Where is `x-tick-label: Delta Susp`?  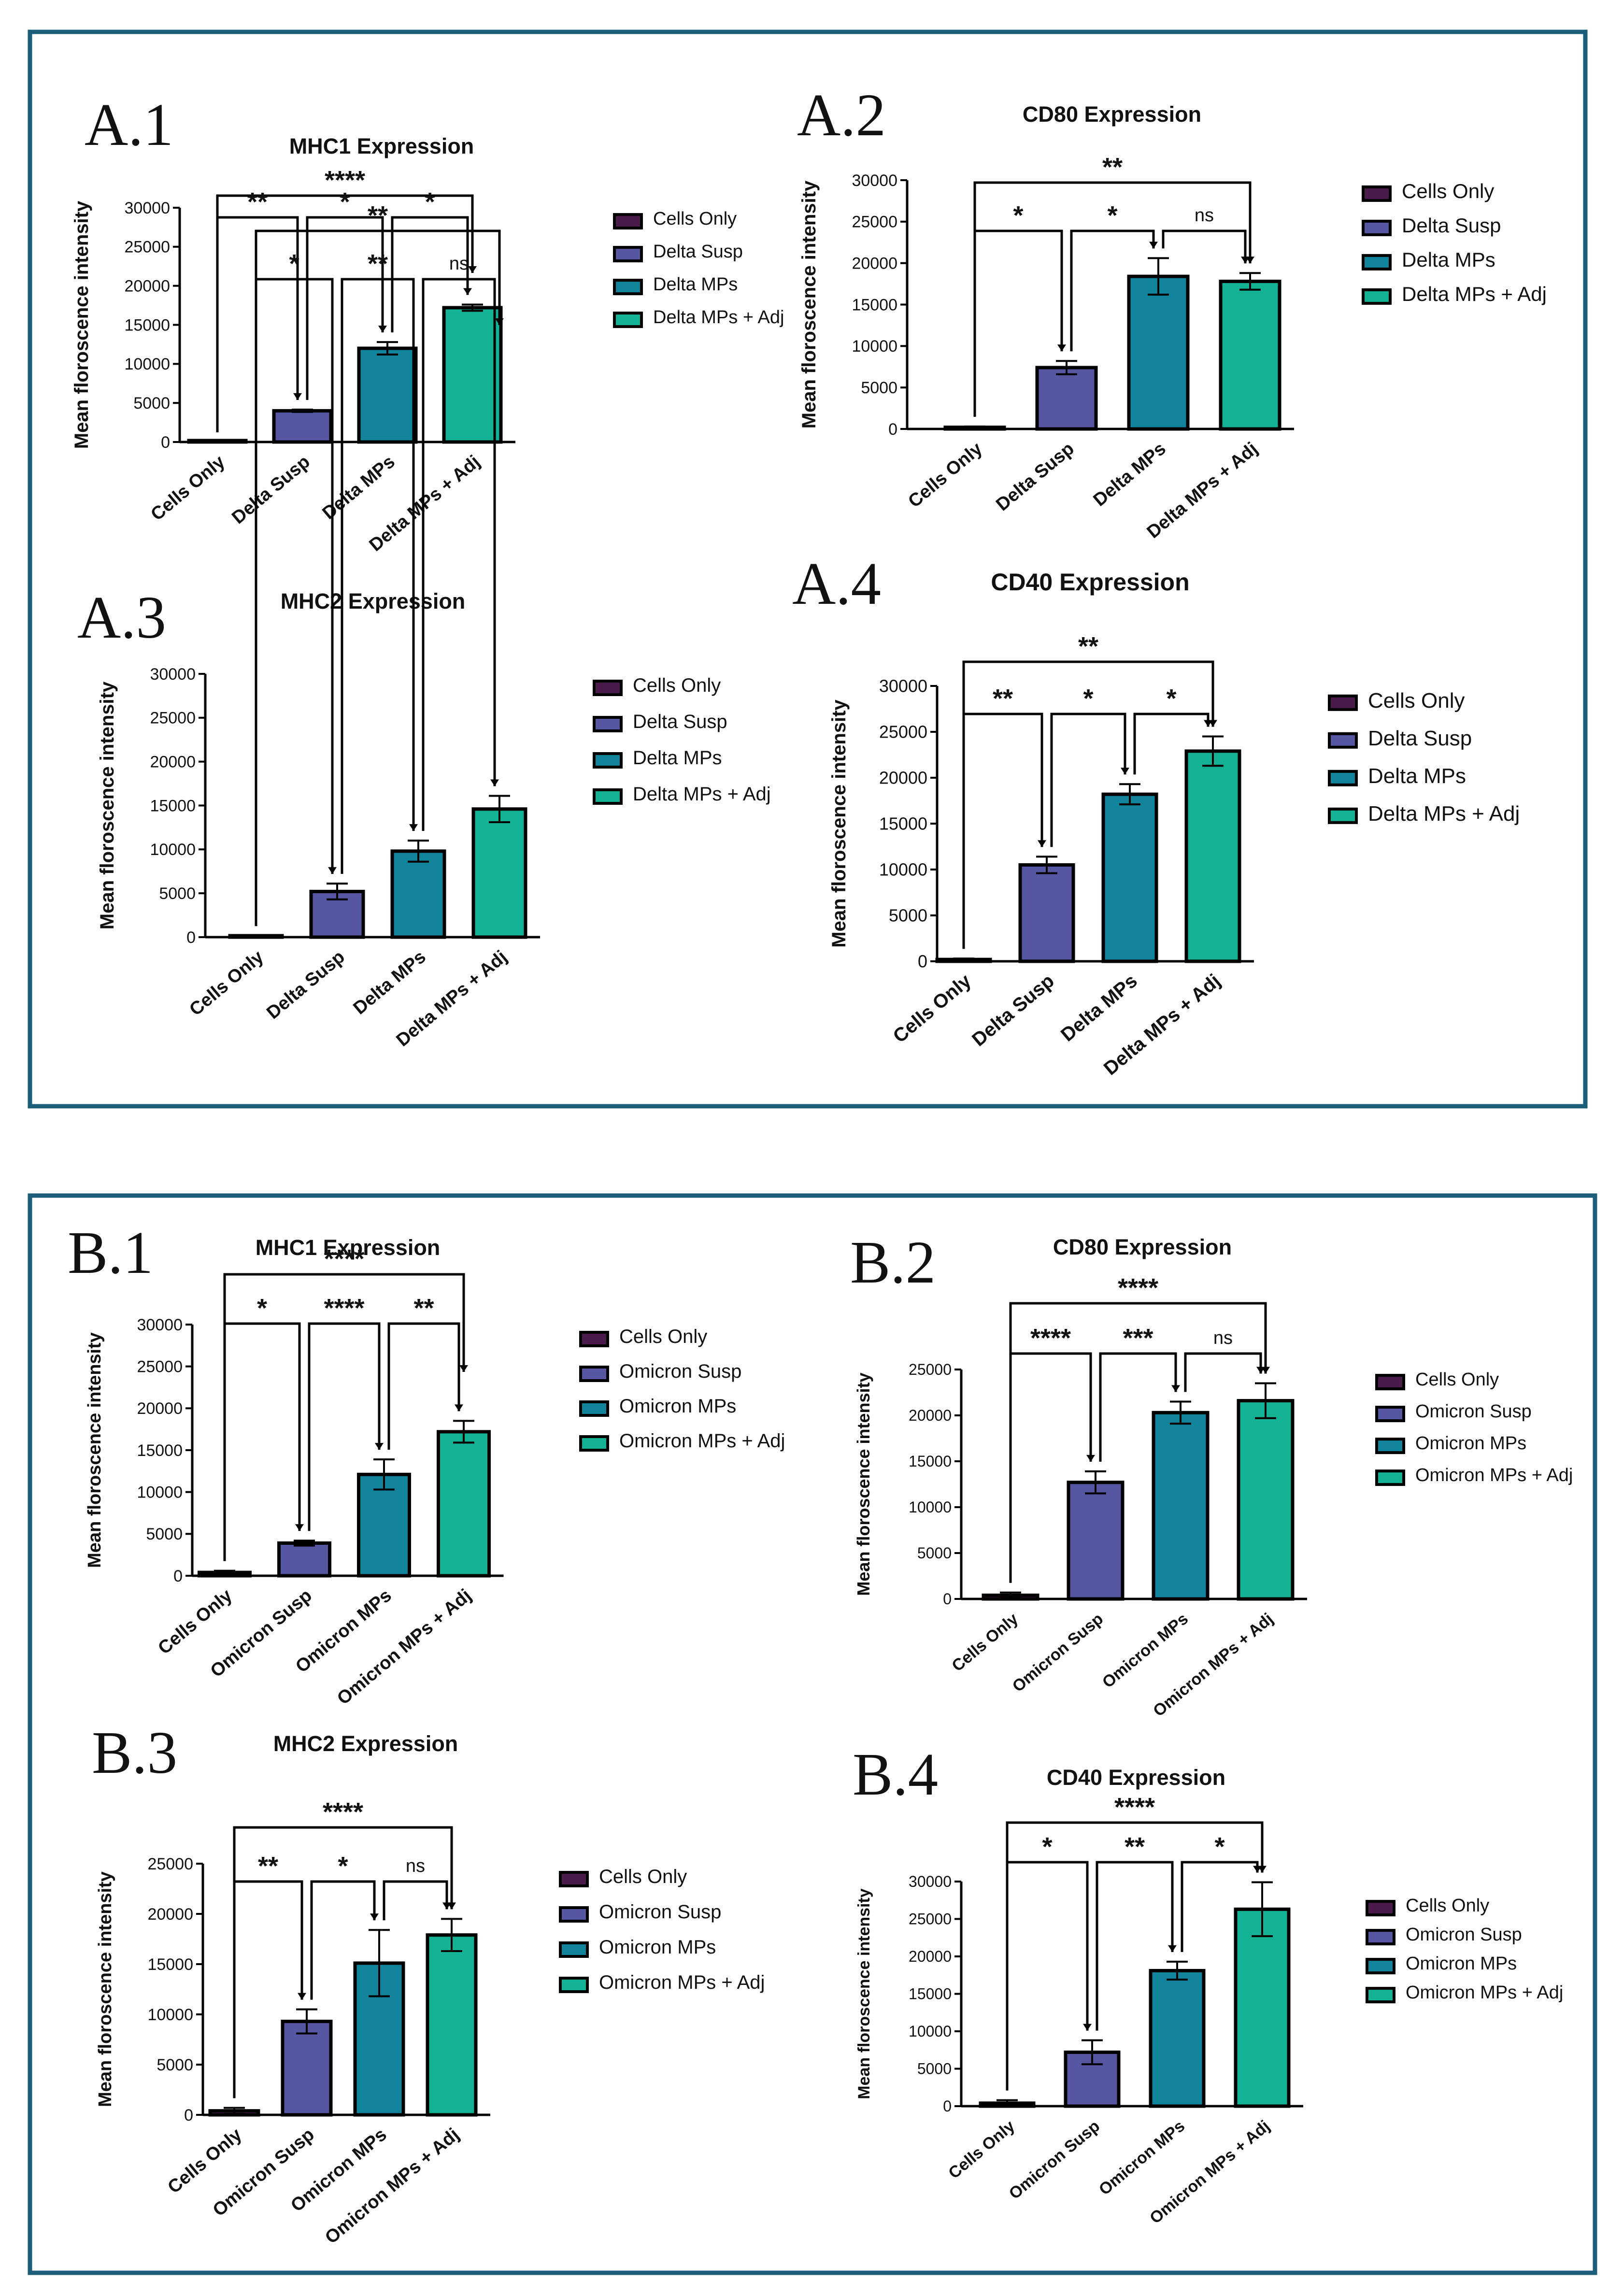
x-tick-label: Delta Susp is located at coordinates (1035, 477).